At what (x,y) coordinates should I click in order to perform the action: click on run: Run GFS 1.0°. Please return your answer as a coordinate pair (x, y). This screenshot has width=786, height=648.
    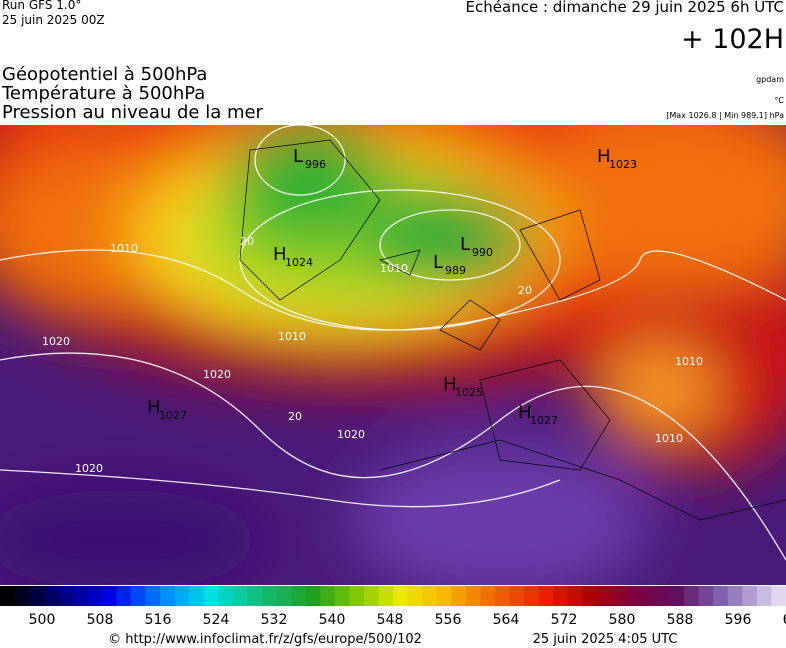
    Looking at the image, I should click on (41, 6).